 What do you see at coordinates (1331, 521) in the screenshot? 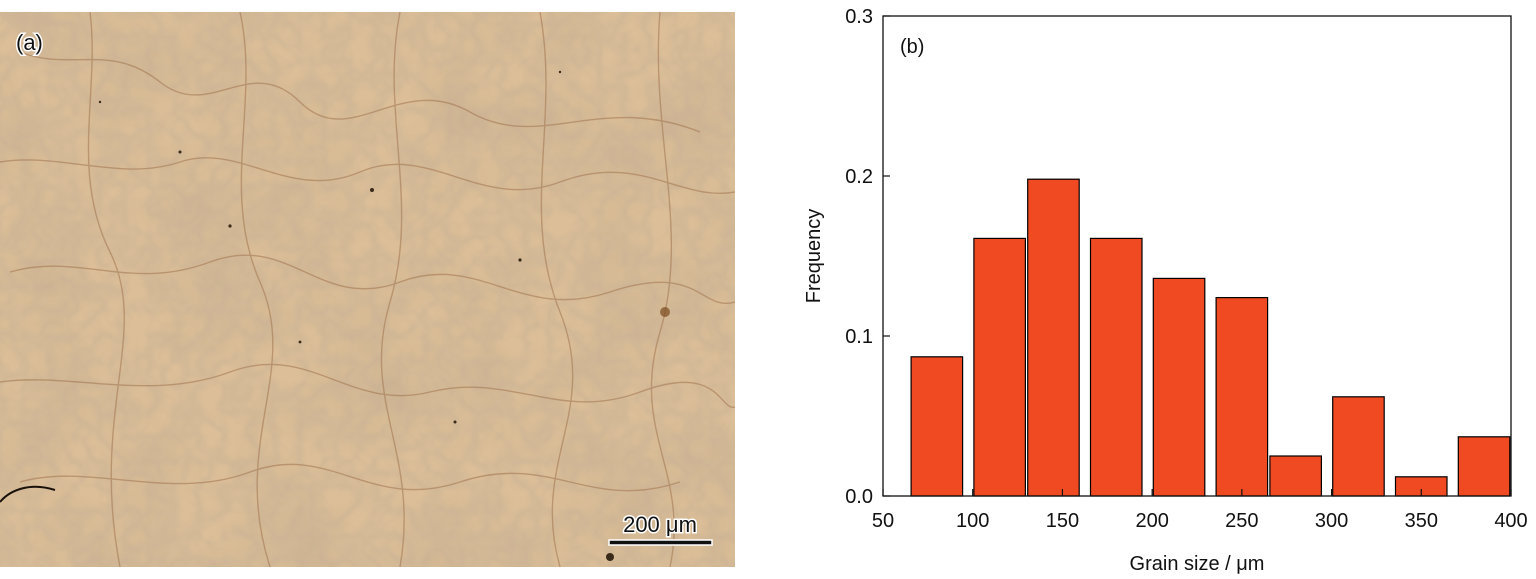
I see `x-tick-label: 300` at bounding box center [1331, 521].